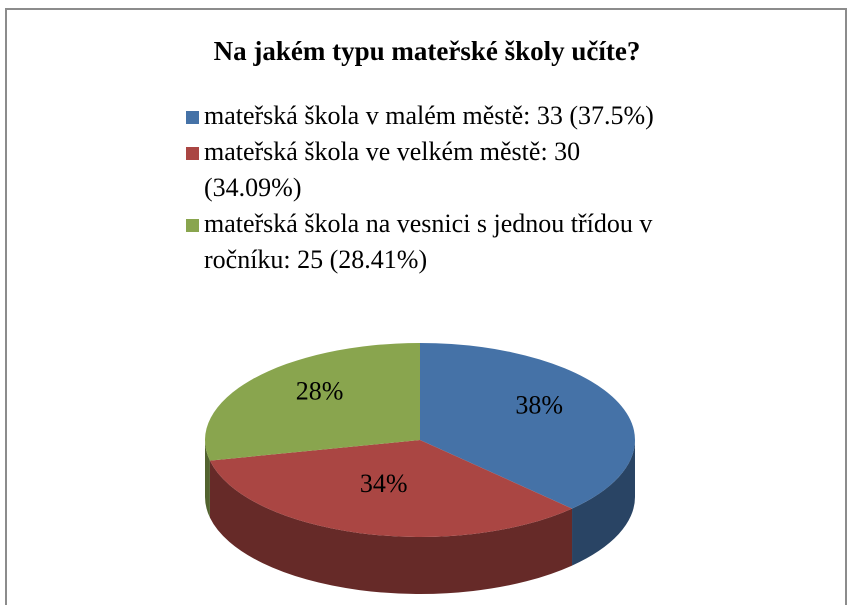  What do you see at coordinates (320, 390) in the screenshot?
I see `data-label: 28%` at bounding box center [320, 390].